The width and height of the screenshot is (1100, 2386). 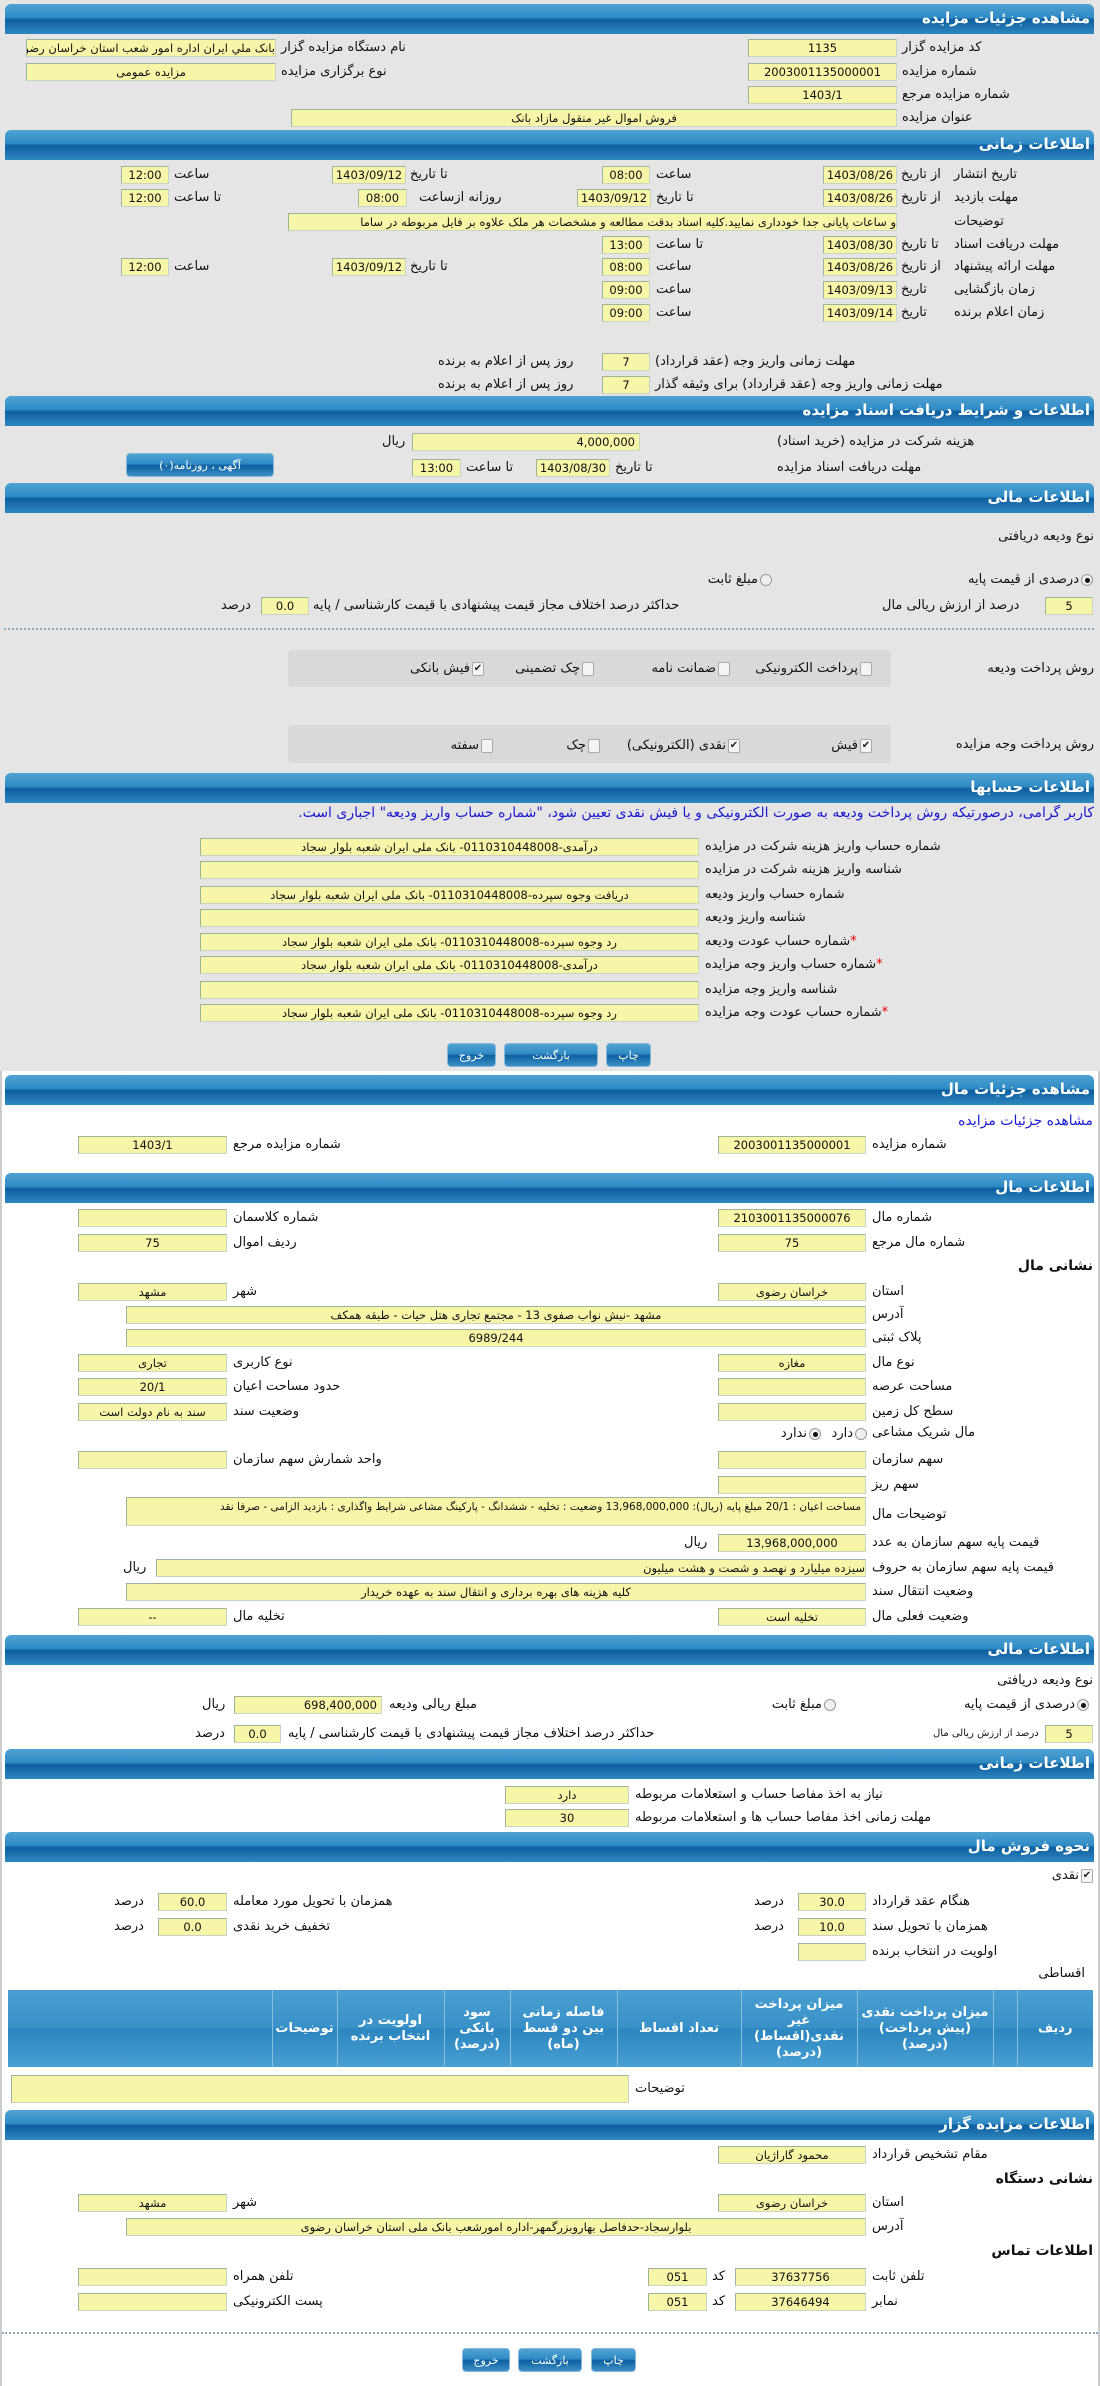 I want to click on item-row-field: 75, so click(x=152, y=1243).